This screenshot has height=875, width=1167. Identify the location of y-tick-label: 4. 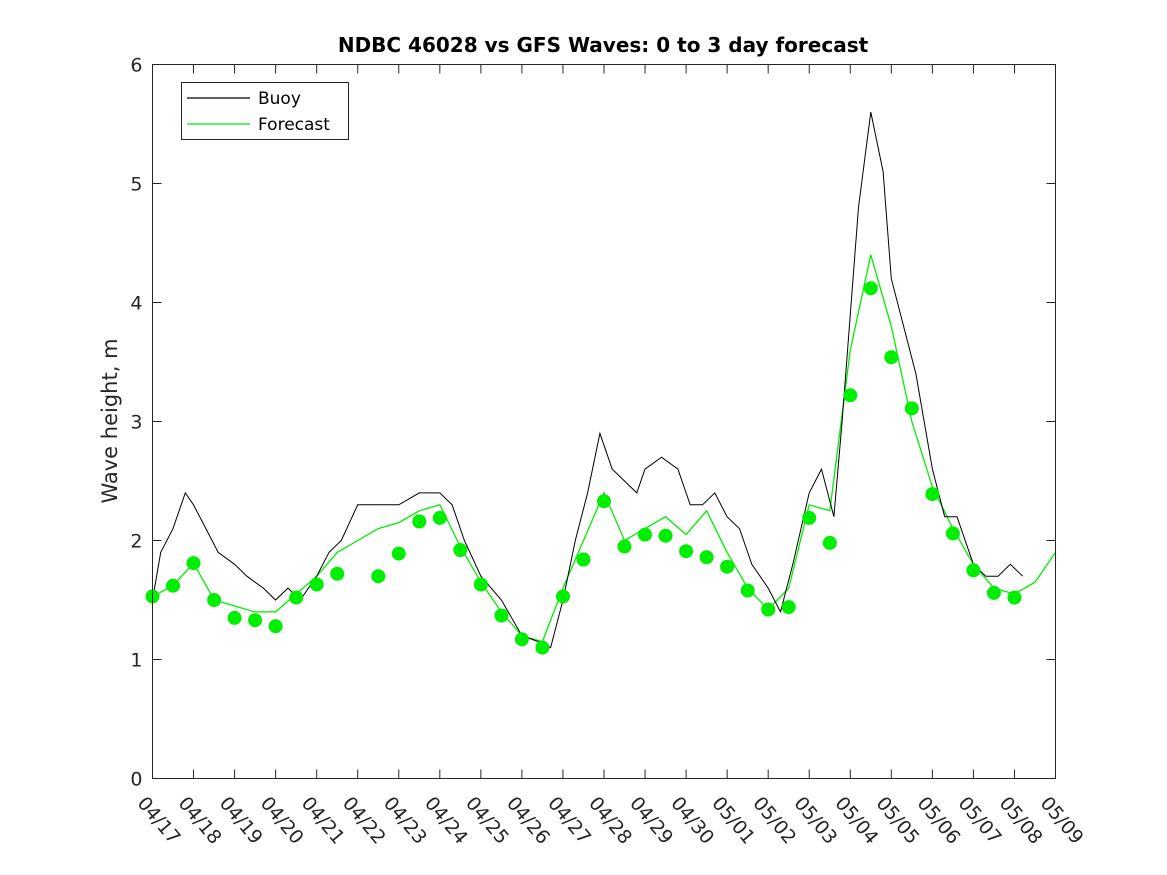
(136, 304).